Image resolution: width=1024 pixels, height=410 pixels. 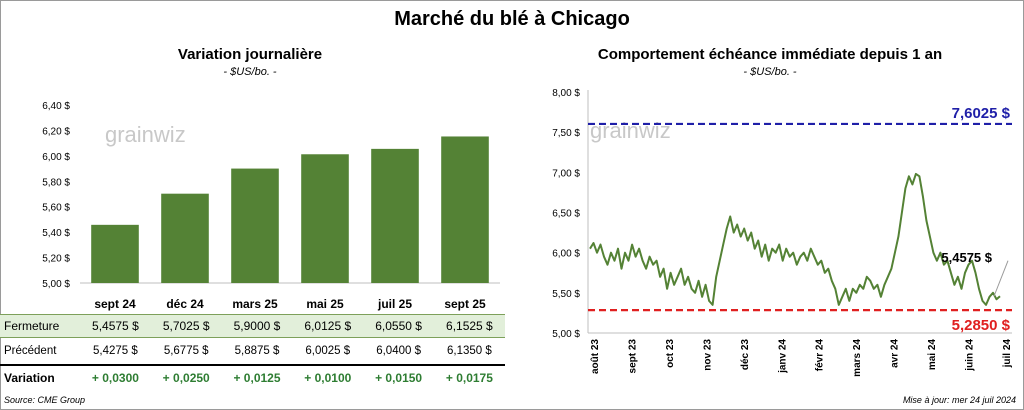 I want to click on row-label: Précédent, so click(x=30, y=351).